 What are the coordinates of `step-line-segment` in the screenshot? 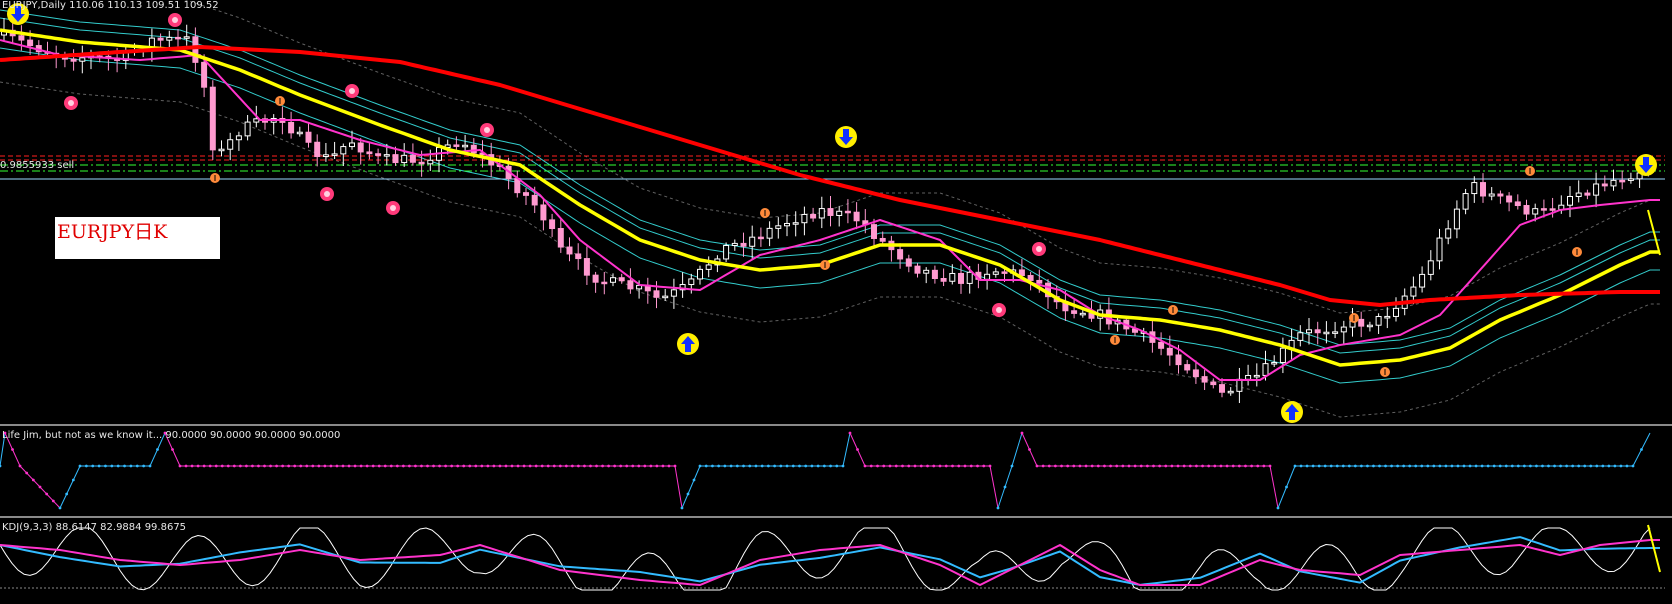 It's located at (70, 487).